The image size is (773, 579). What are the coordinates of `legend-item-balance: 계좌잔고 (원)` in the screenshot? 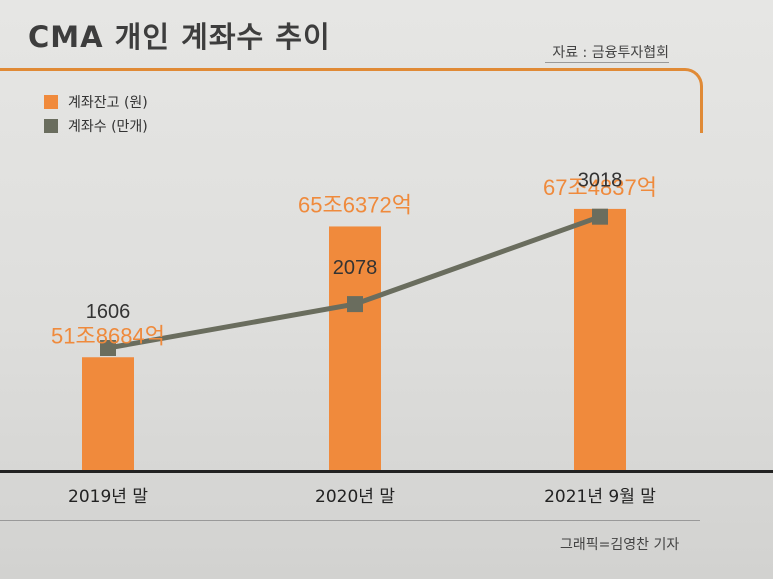 It's located at (96, 102).